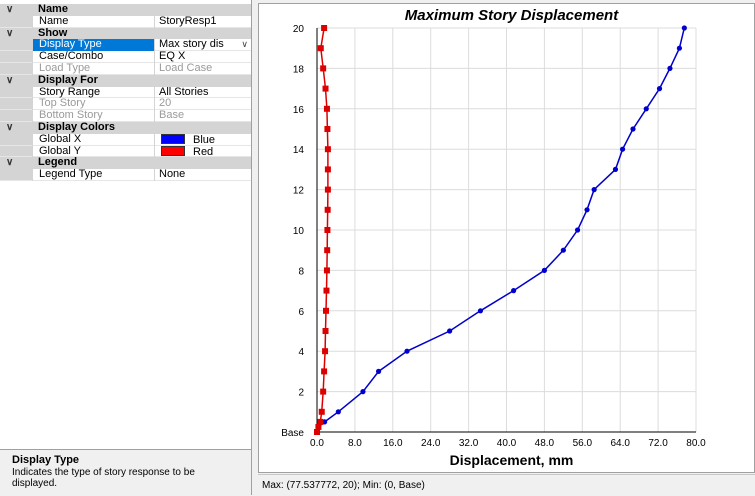  I want to click on property-value: StoryResp1, so click(202, 21).